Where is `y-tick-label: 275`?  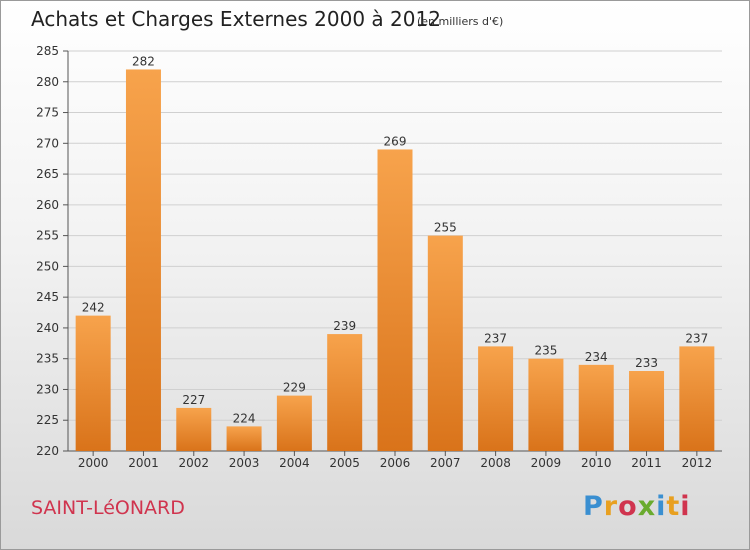
y-tick-label: 275 is located at coordinates (47, 113).